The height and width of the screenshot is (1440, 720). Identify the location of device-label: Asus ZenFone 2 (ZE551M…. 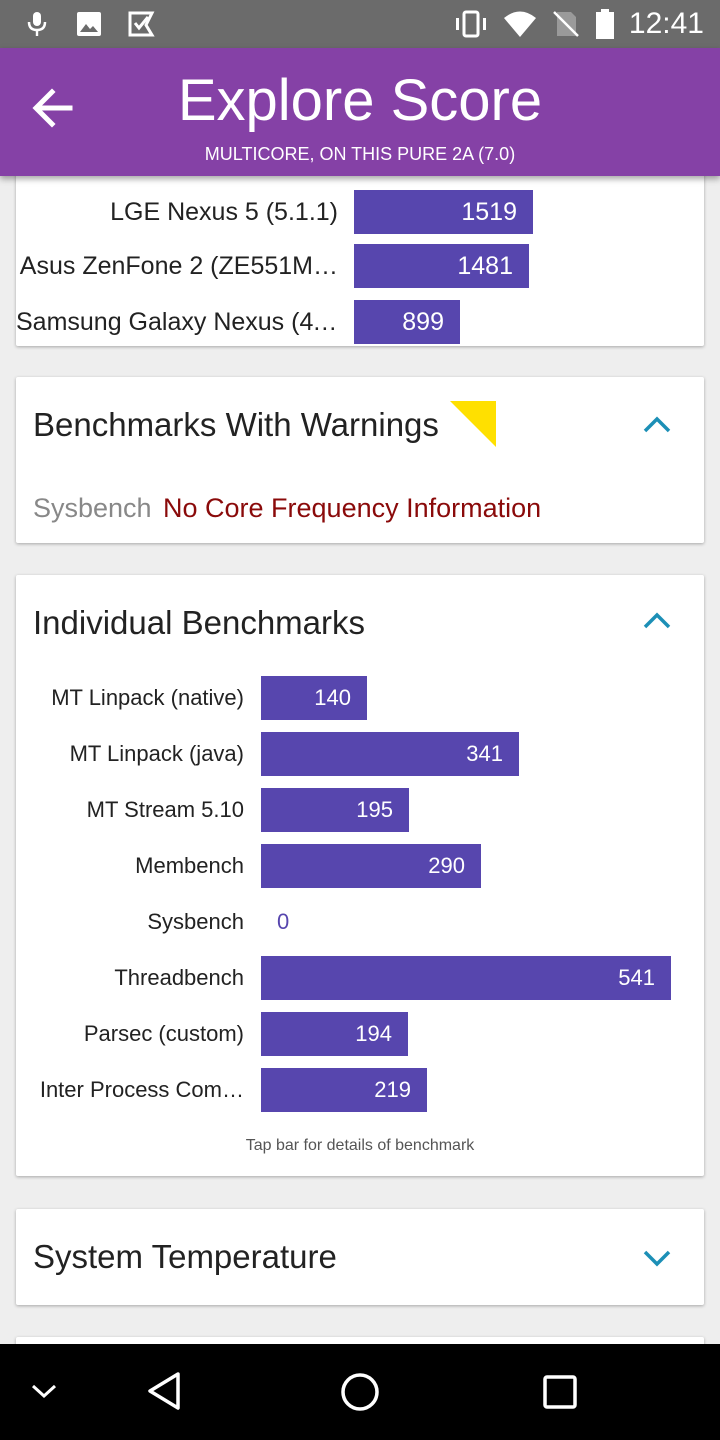
(178, 266).